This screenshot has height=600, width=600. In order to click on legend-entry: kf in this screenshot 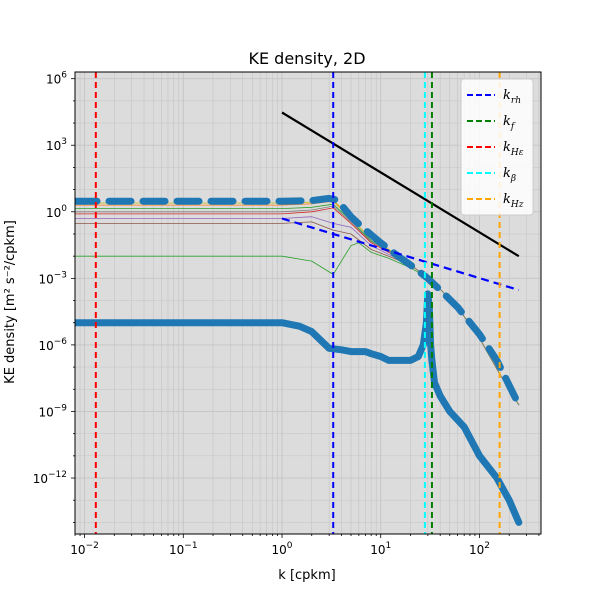, I will do `click(509, 123)`.